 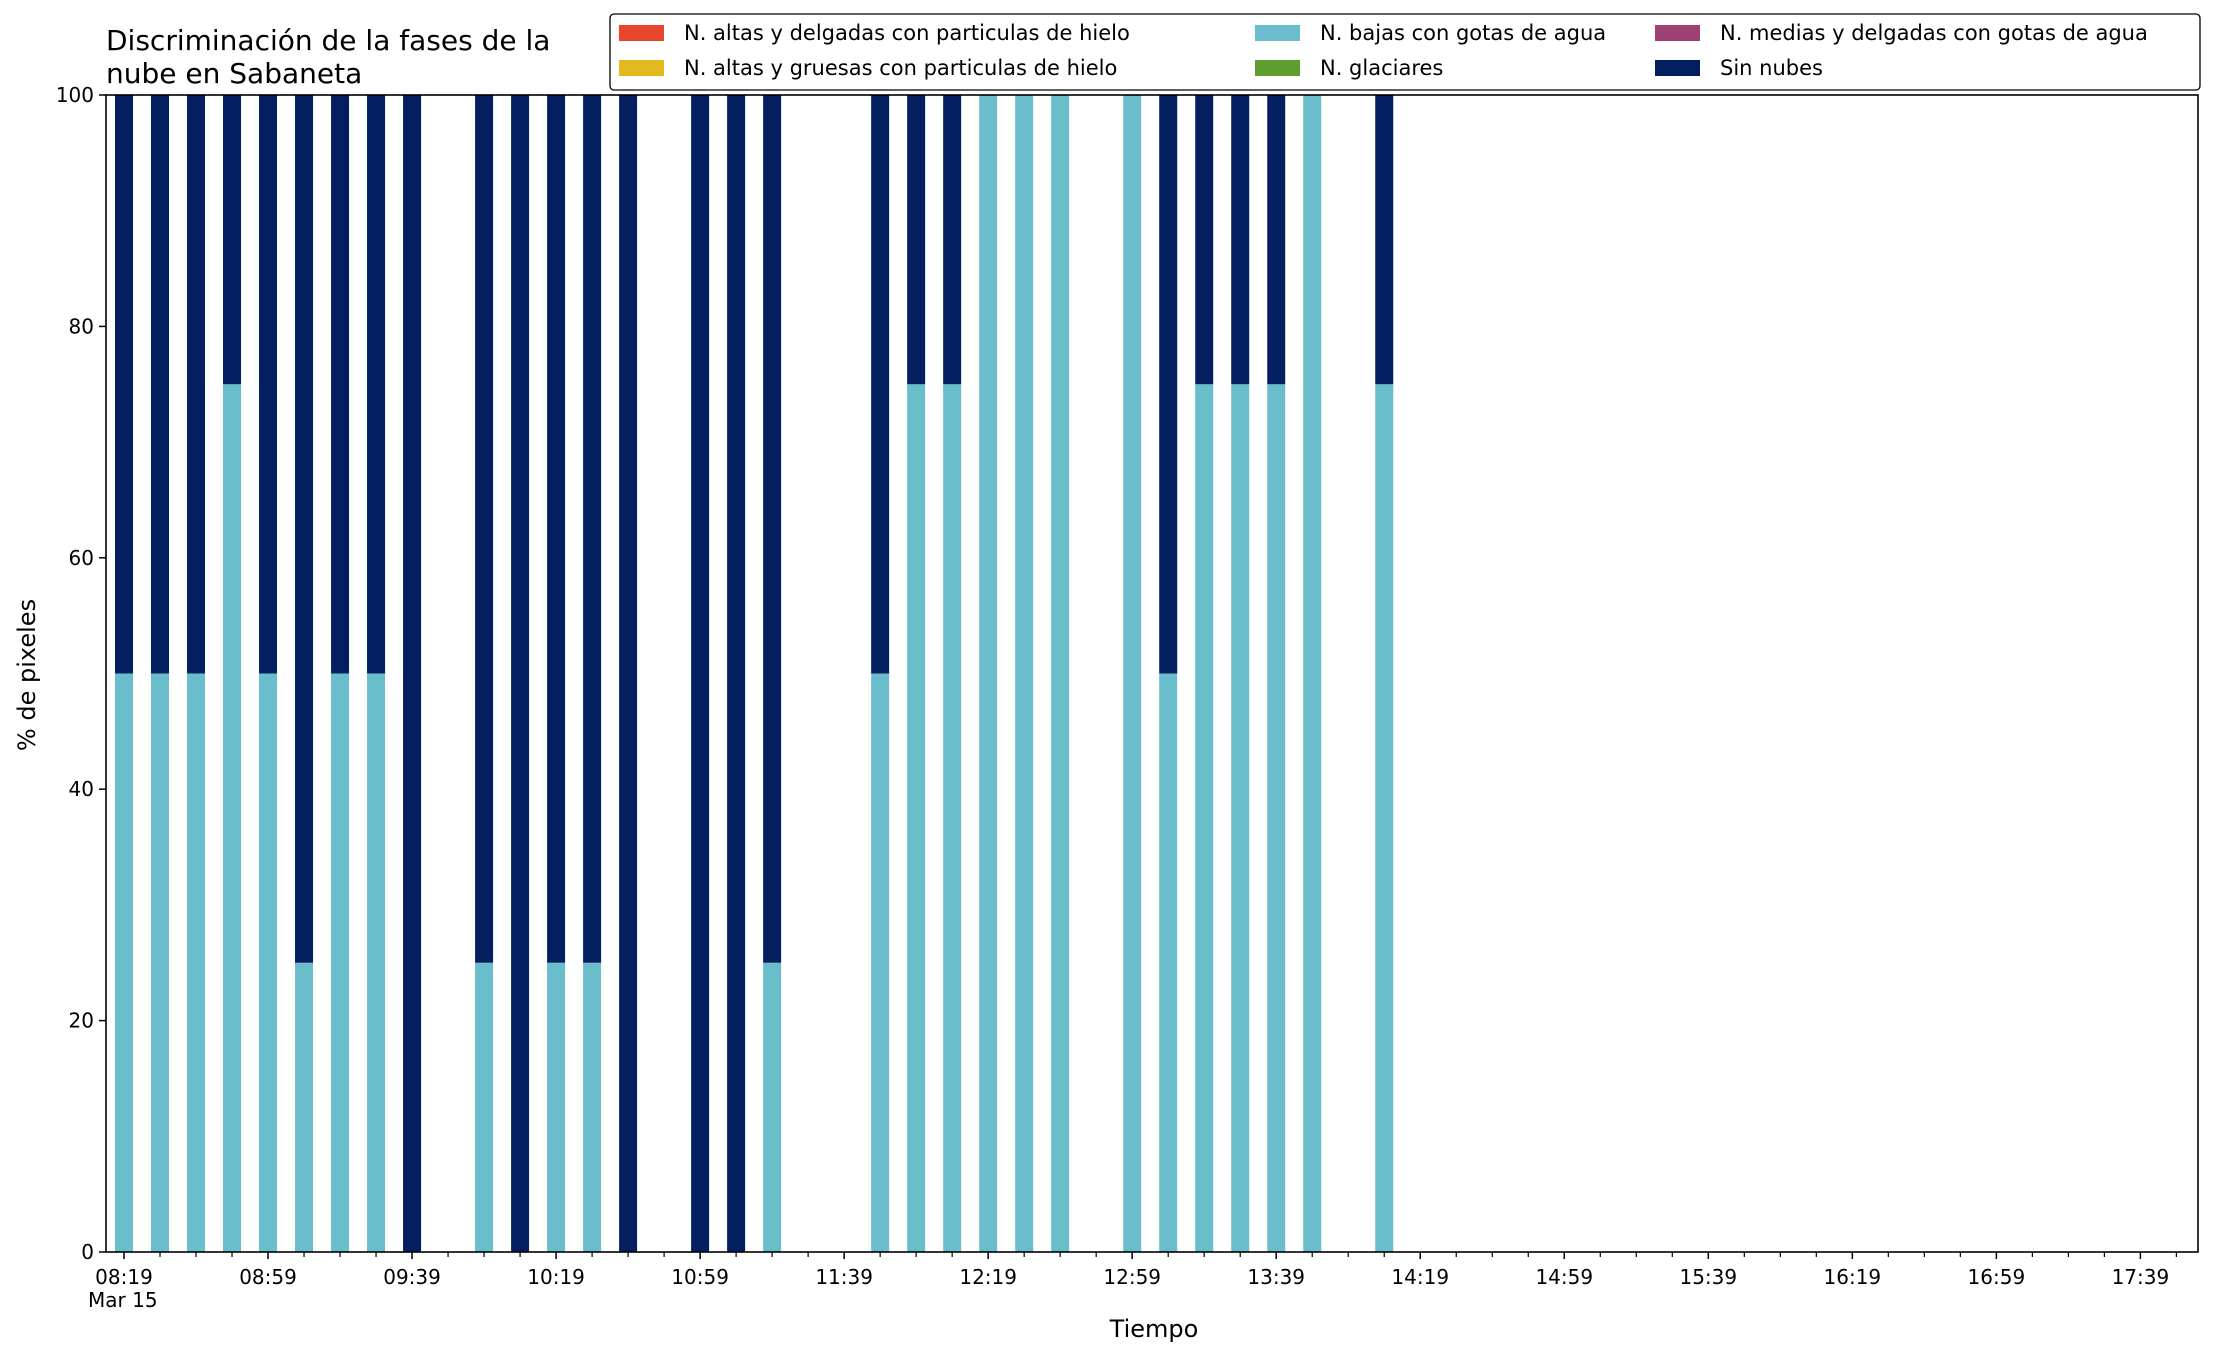 I want to click on x-tick-label: 16:59, so click(x=1997, y=1277).